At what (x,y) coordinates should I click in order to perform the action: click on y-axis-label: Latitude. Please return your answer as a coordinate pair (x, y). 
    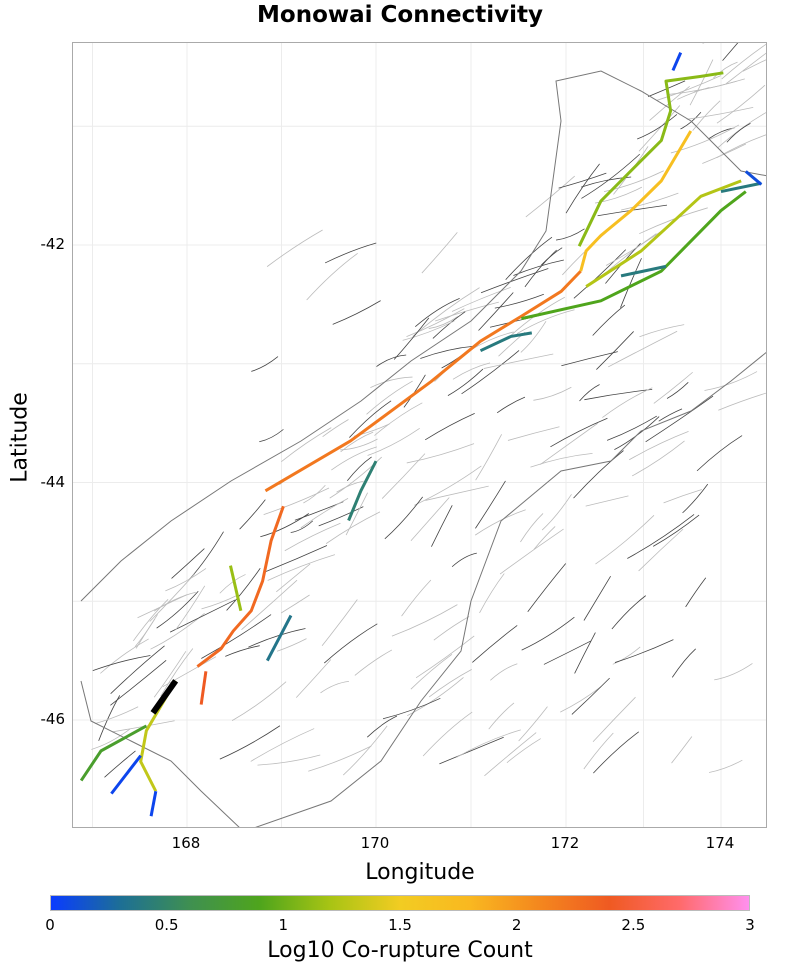
    Looking at the image, I should click on (20, 437).